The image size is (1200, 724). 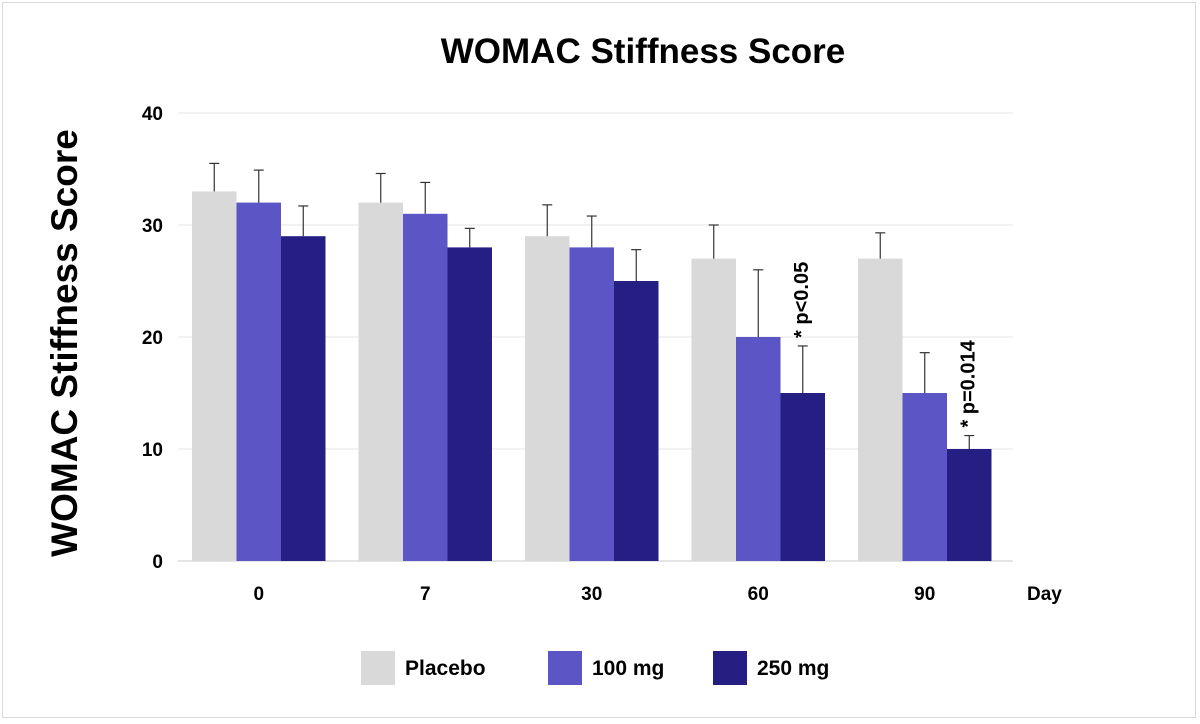 I want to click on y-axis-label: WOMAC Stiffness Score, so click(x=64, y=343).